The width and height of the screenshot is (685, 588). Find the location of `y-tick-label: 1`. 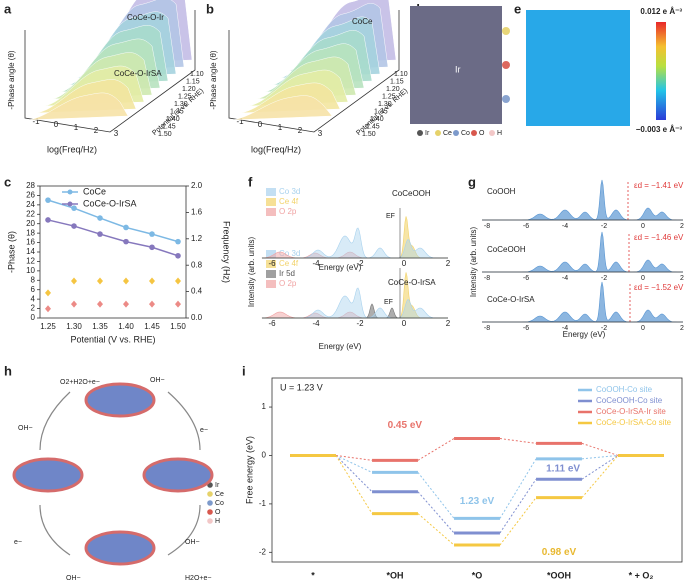

y-tick-label: 1 is located at coordinates (264, 406).